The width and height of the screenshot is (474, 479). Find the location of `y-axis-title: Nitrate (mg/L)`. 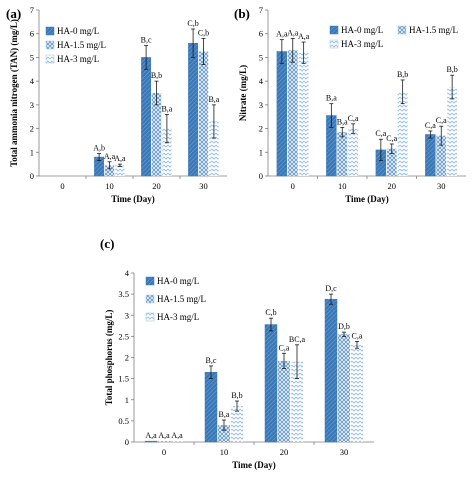

y-axis-title: Nitrate (mg/L) is located at coordinates (243, 93).